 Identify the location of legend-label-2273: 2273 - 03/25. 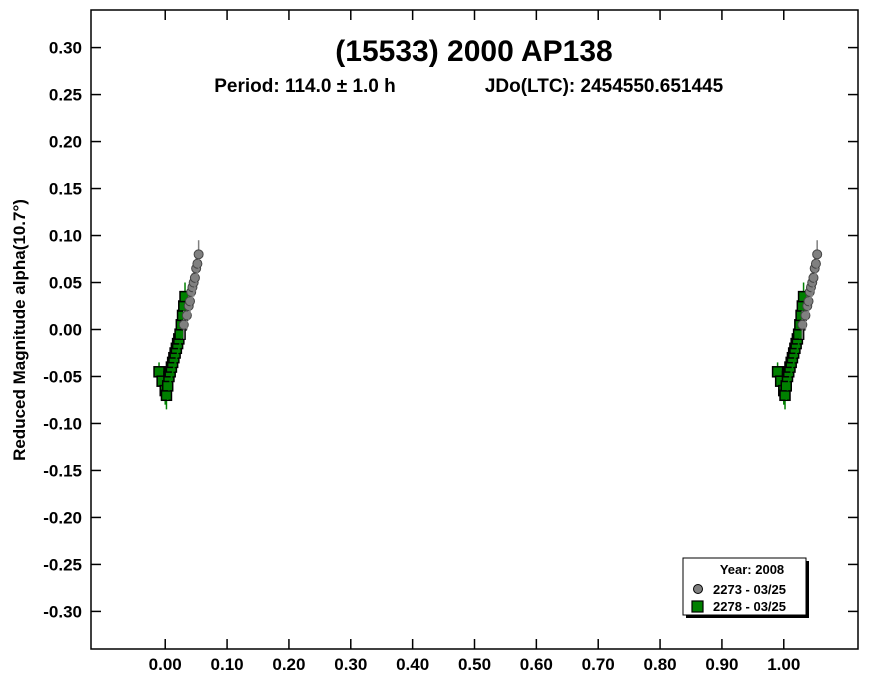
(749, 589).